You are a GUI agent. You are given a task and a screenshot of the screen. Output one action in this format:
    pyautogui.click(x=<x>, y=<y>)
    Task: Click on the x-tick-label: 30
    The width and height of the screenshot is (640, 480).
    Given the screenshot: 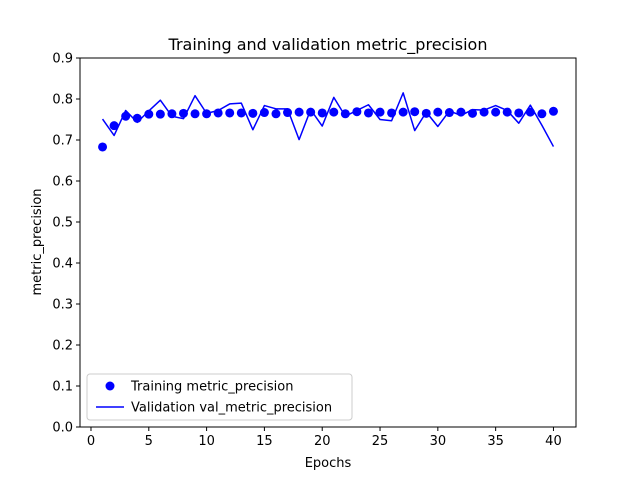 What is the action you would take?
    pyautogui.click(x=438, y=441)
    